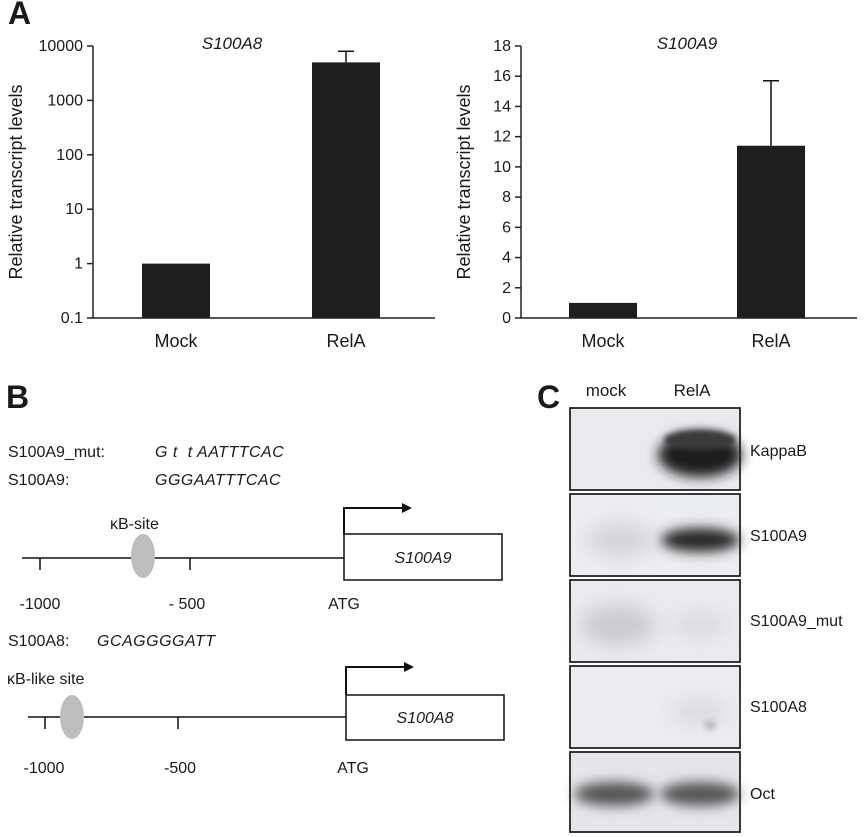 The height and width of the screenshot is (837, 867). I want to click on y-tick-label: 6, so click(506, 227).